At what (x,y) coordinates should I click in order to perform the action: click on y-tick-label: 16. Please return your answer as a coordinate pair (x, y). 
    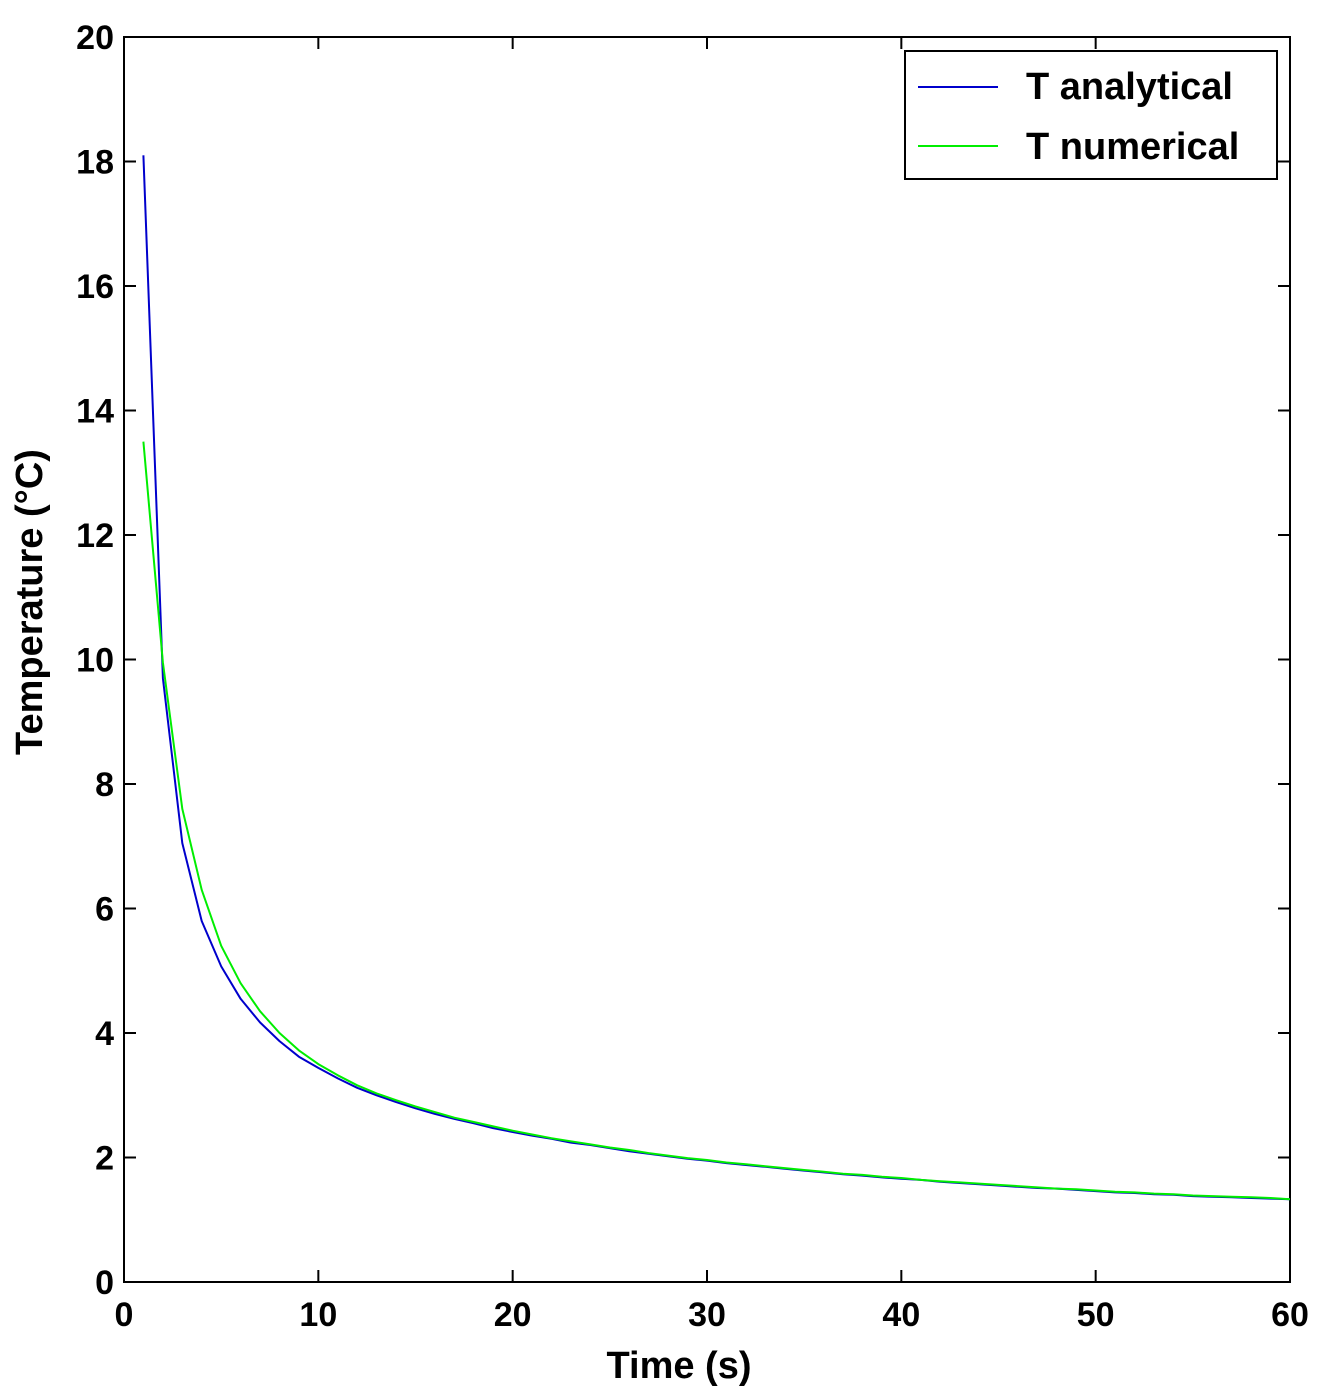
    Looking at the image, I should click on (95, 287).